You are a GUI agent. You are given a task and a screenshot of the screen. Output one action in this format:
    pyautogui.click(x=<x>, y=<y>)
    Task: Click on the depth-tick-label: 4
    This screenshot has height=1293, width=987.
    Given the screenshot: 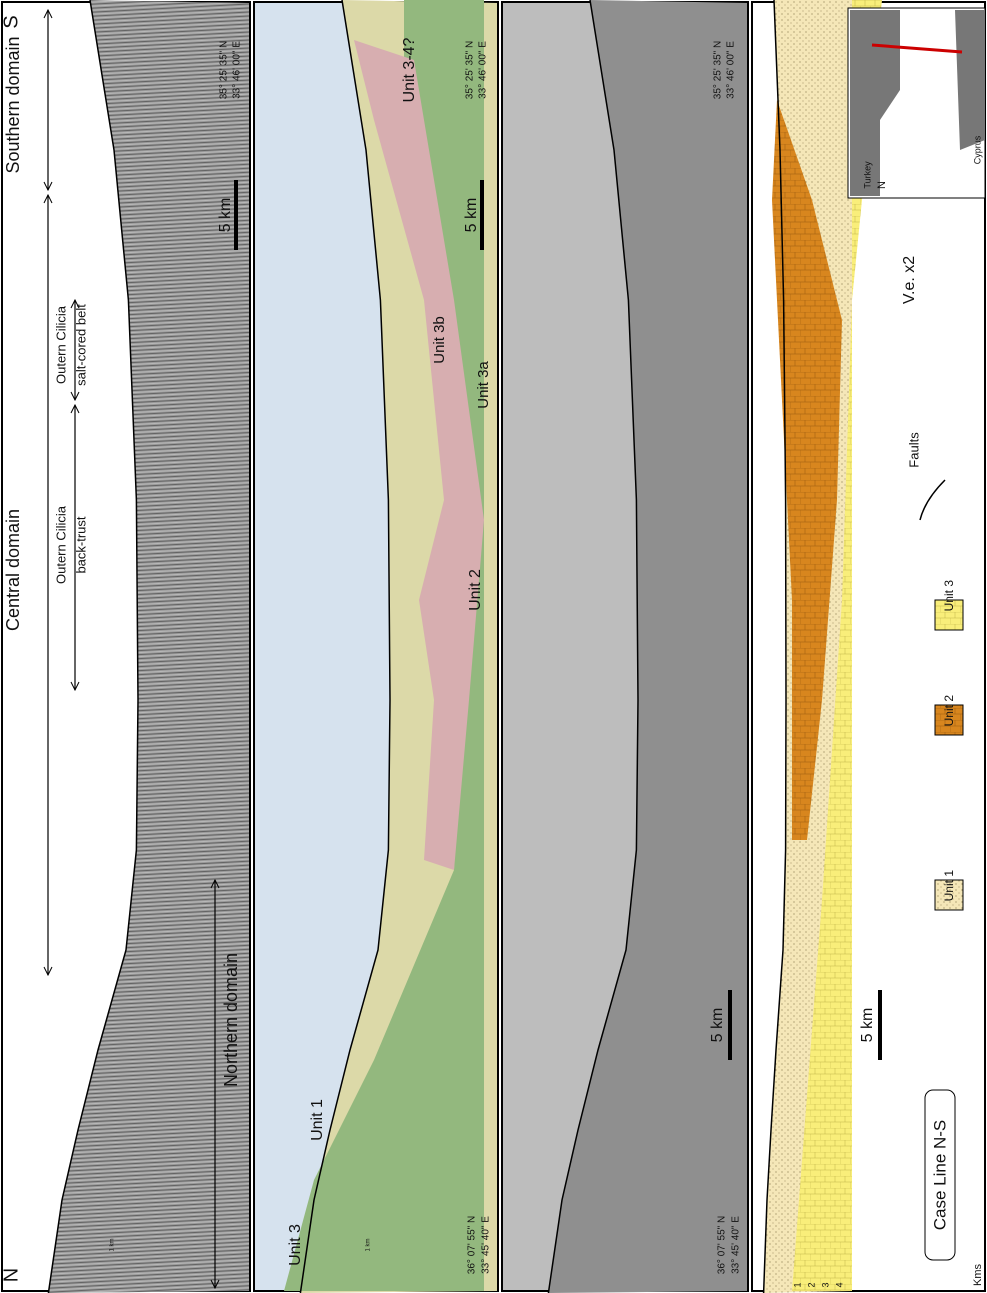 What is the action you would take?
    pyautogui.click(x=839, y=1284)
    